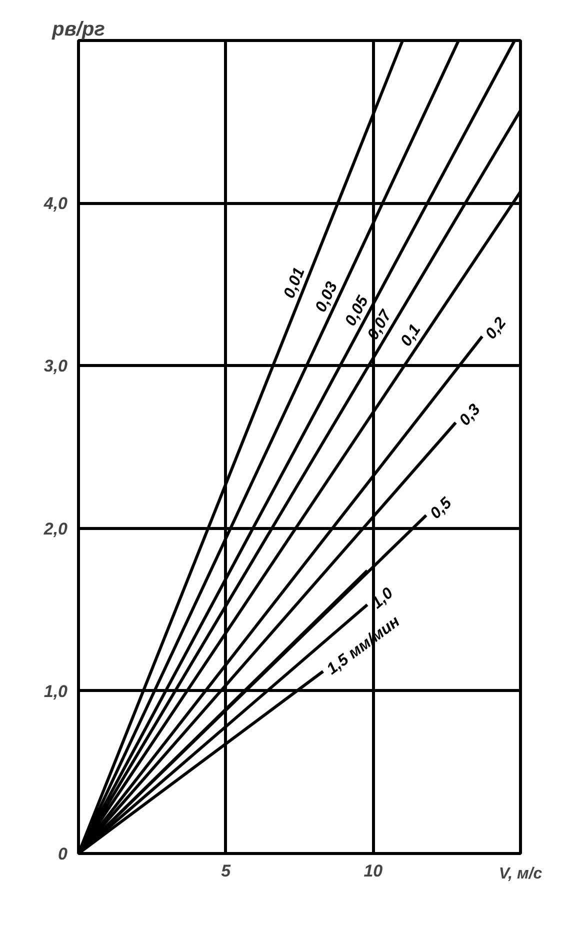 This screenshot has height=949, width=562. Describe the element at coordinates (411, 336) in the screenshot. I see `text: 0,1` at that location.